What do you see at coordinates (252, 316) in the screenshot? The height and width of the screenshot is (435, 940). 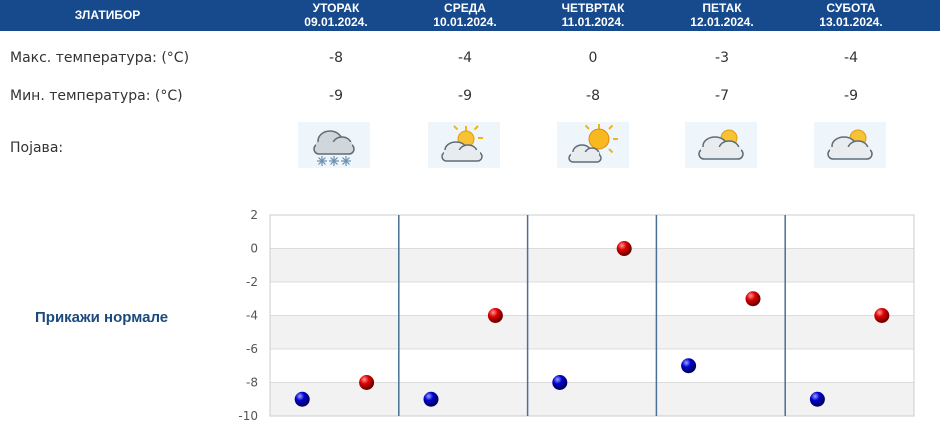 I see `y-tick-label: -4` at bounding box center [252, 316].